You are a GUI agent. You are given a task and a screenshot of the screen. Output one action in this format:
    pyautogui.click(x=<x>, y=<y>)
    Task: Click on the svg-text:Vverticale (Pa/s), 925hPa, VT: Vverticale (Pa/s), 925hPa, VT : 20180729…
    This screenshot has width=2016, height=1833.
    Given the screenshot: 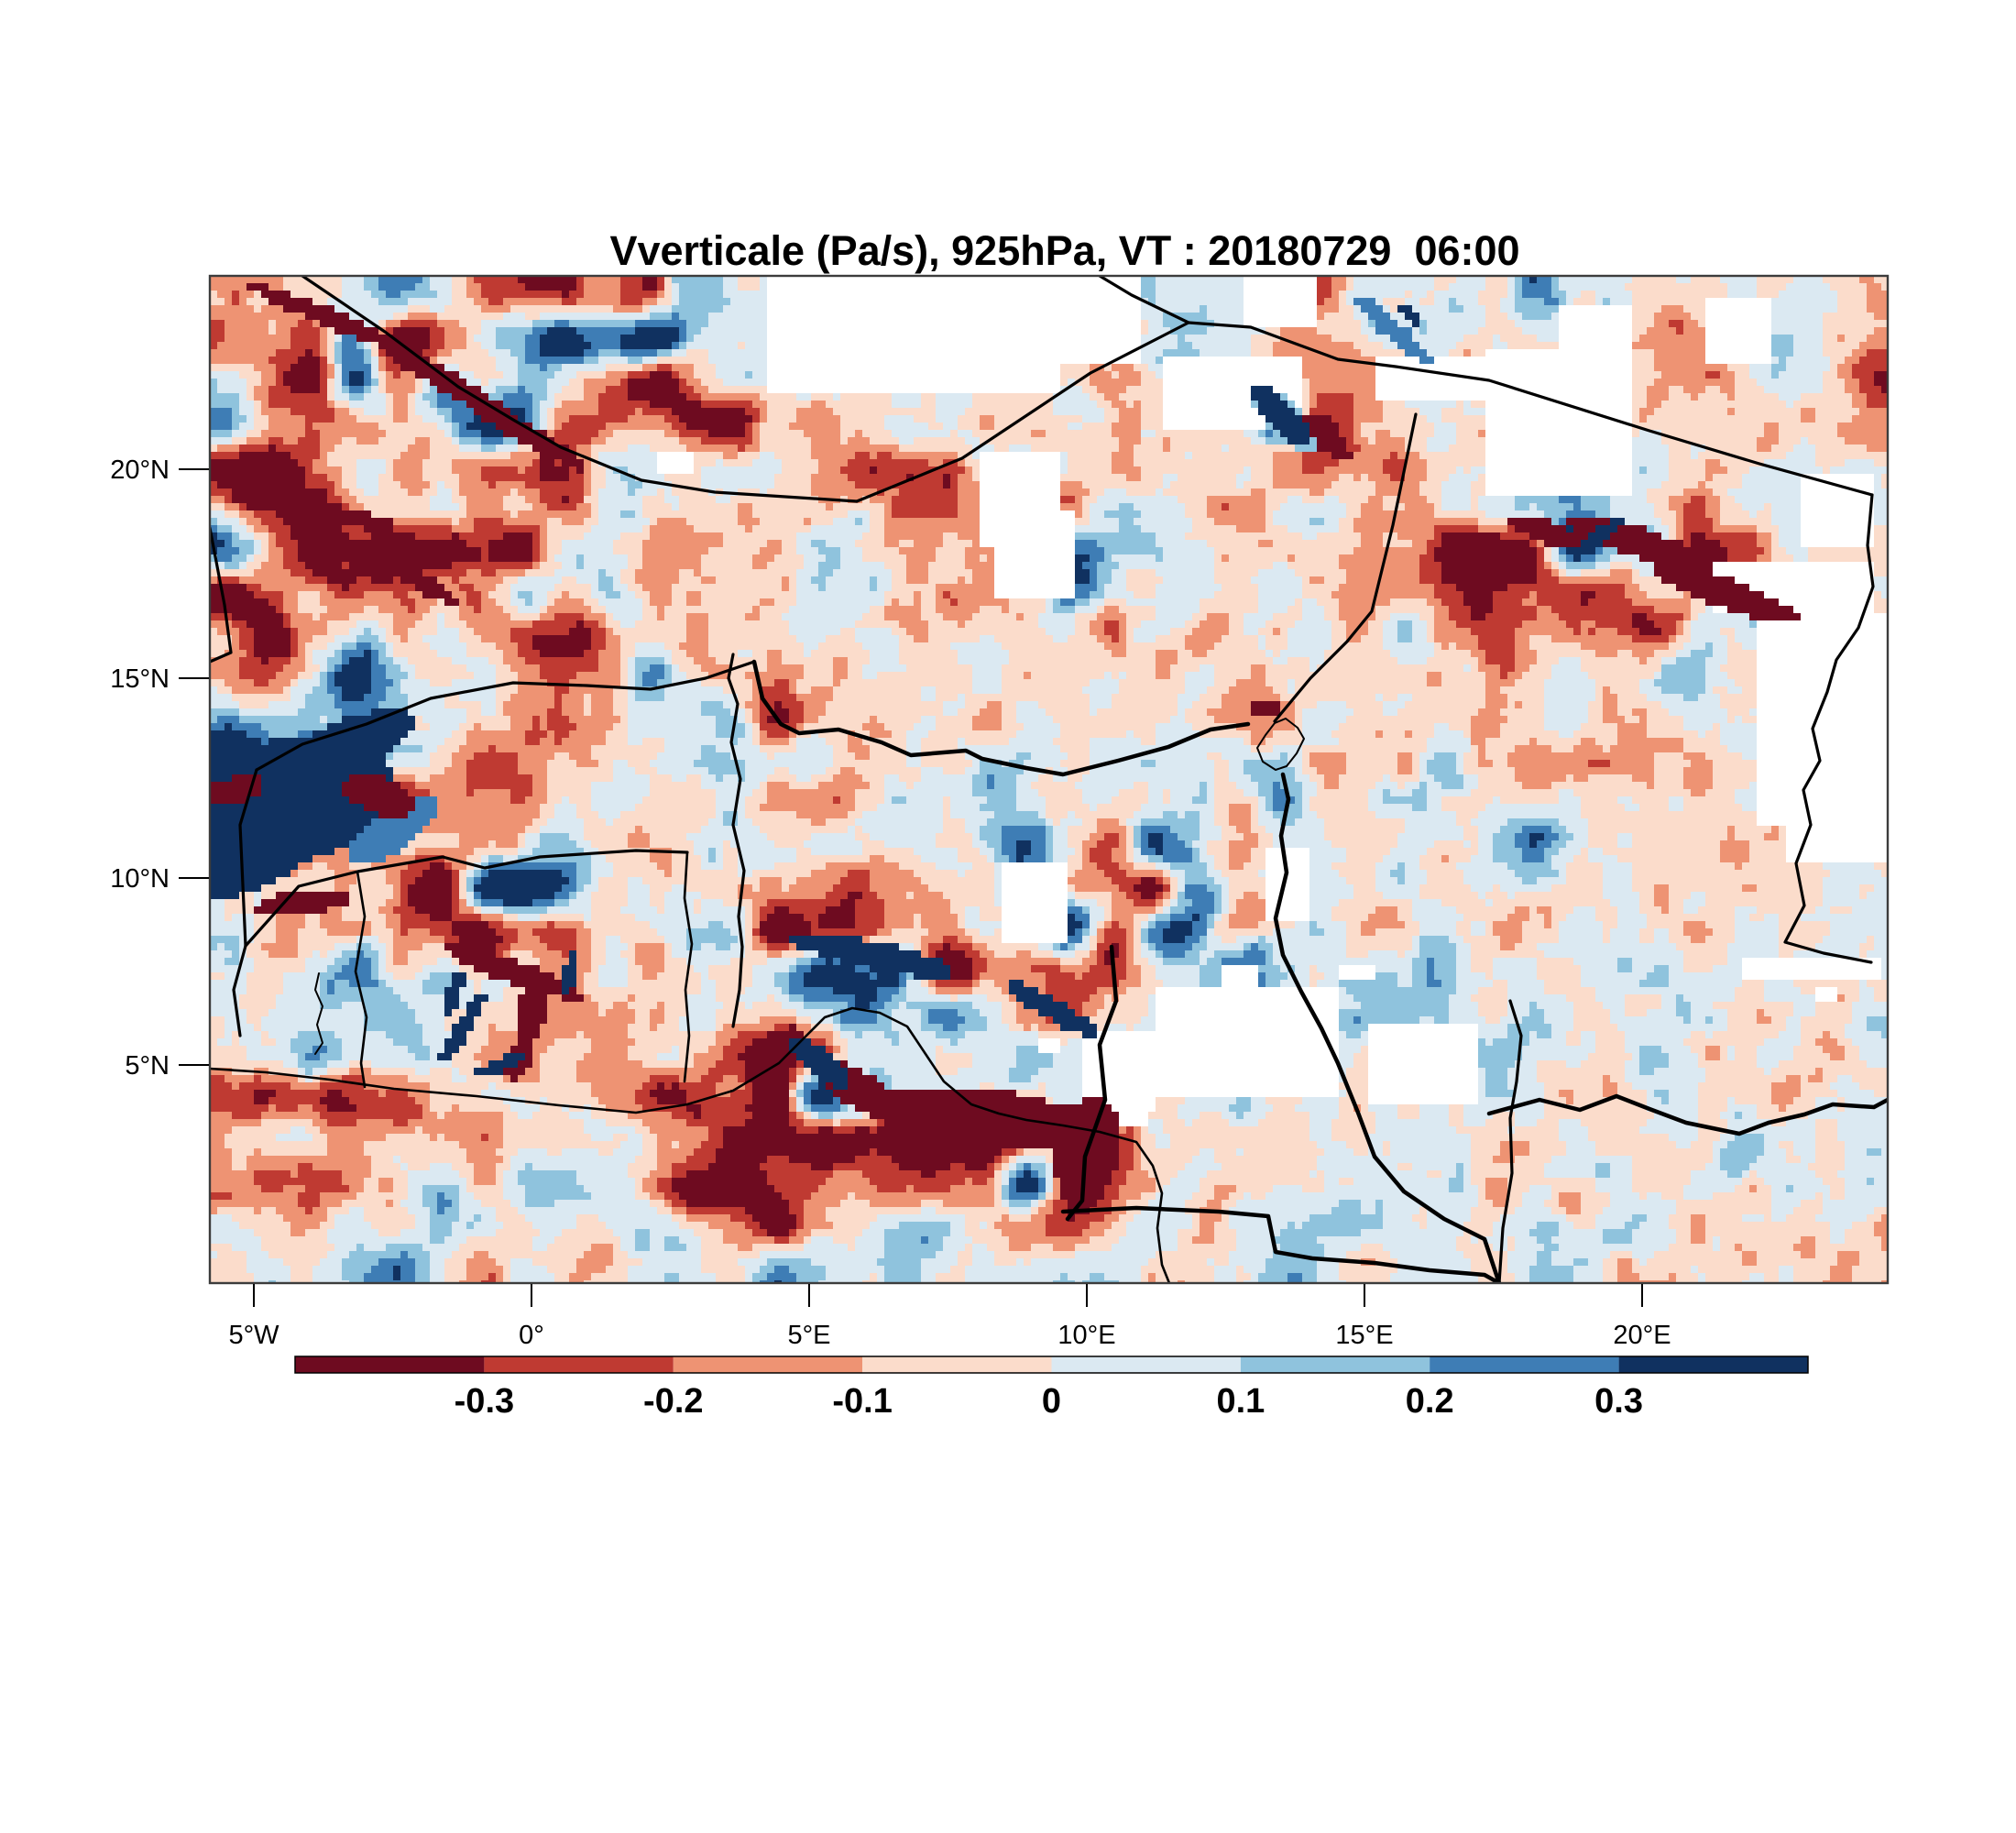 What is the action you would take?
    pyautogui.click(x=1064, y=250)
    